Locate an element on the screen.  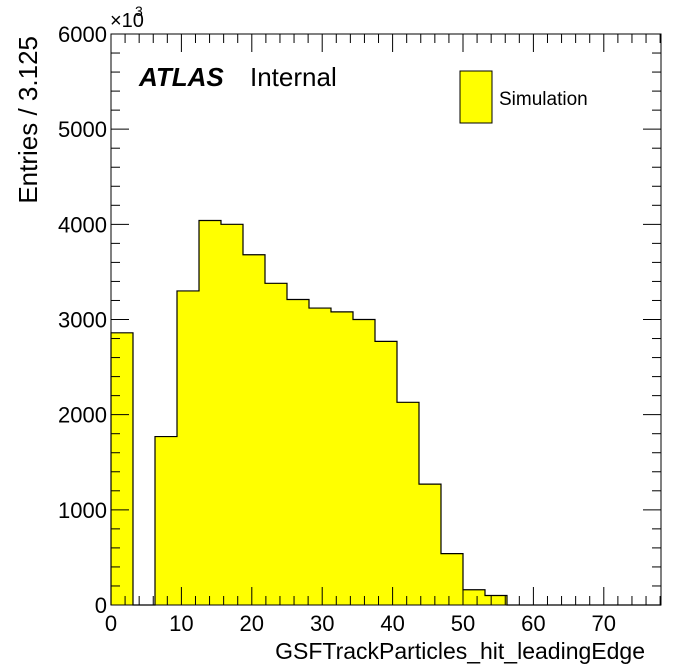
x-tick-label: 0 is located at coordinates (111, 623).